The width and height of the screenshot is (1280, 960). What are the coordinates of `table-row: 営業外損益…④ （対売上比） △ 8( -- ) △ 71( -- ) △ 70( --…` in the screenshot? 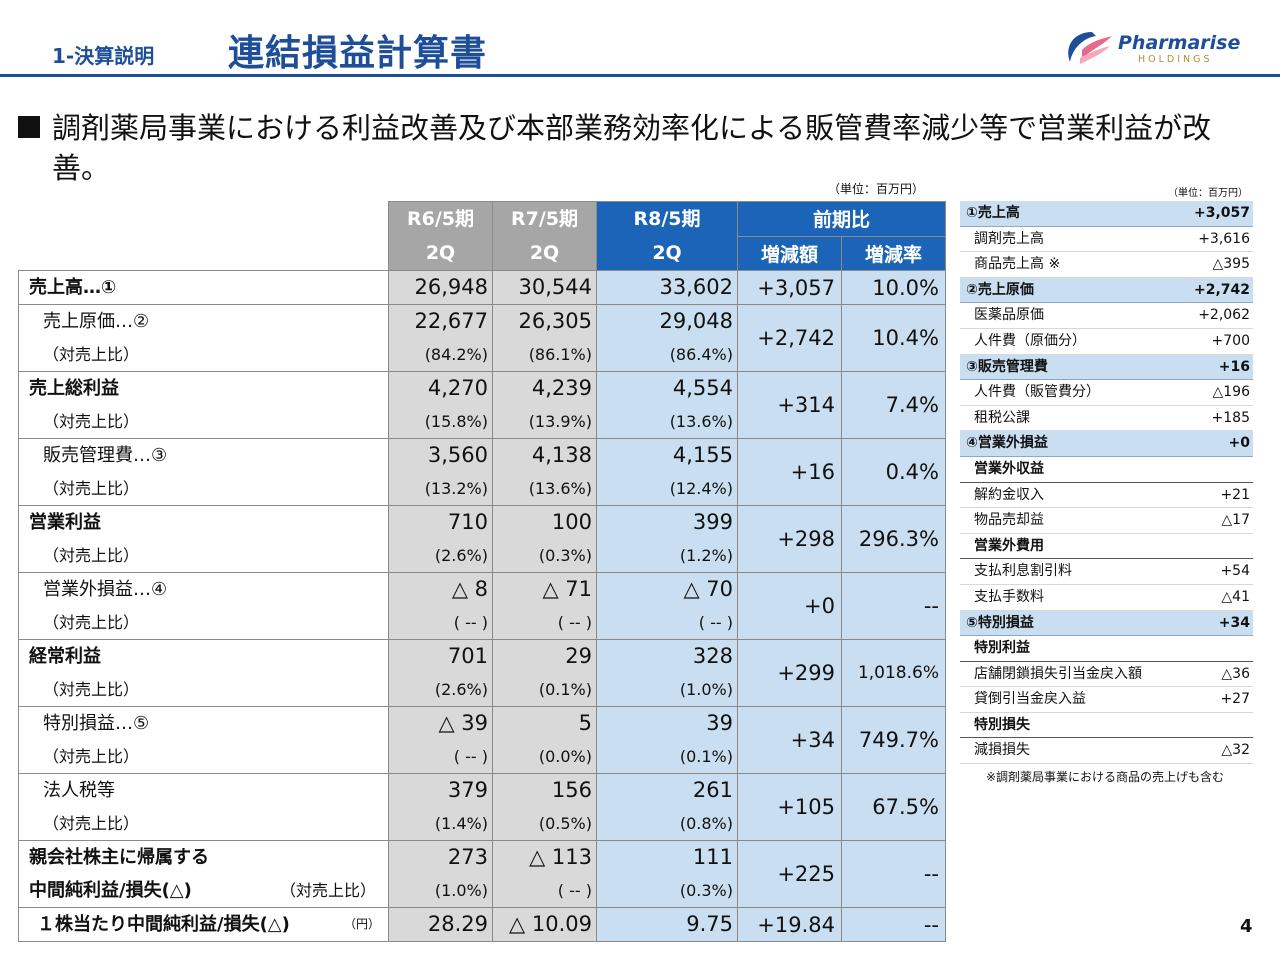 It's located at (482, 606).